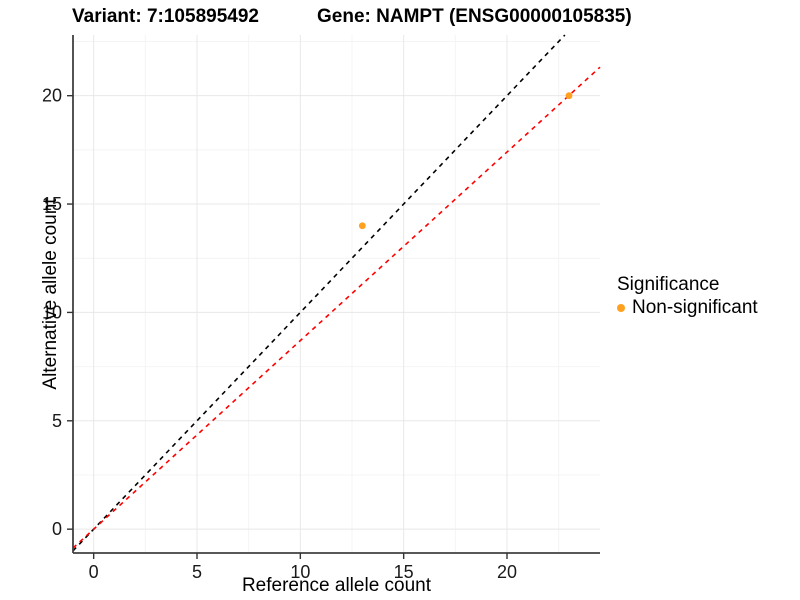  What do you see at coordinates (57, 421) in the screenshot?
I see `y-tick-label: 5` at bounding box center [57, 421].